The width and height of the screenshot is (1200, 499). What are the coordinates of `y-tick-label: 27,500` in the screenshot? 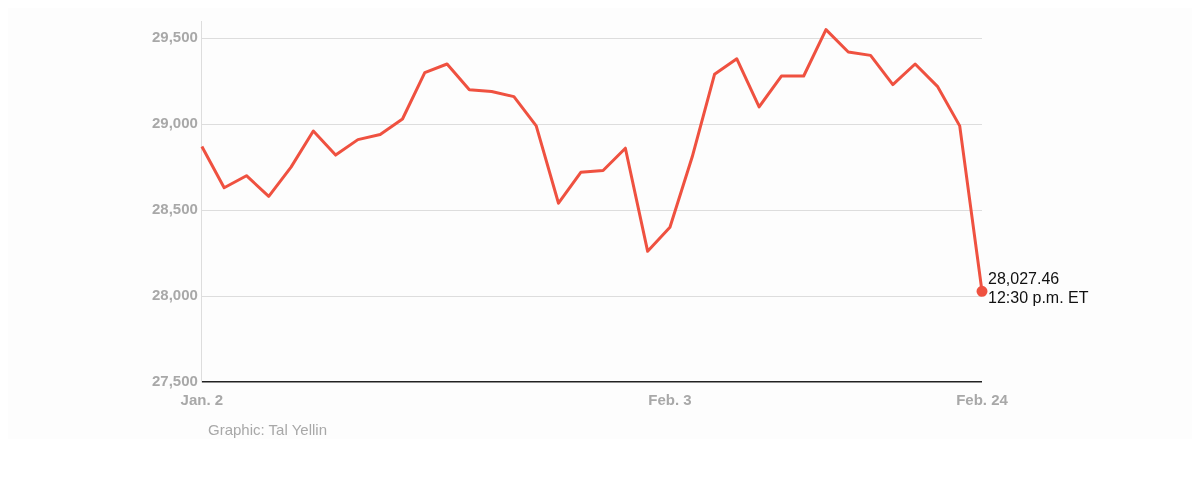 It's located at (174, 381).